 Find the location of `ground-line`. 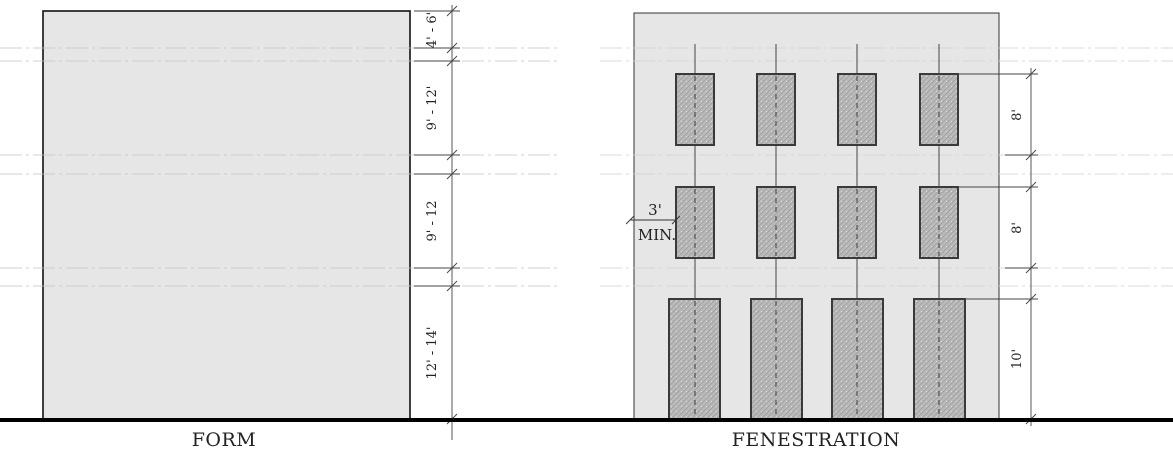

ground-line is located at coordinates (586, 420).